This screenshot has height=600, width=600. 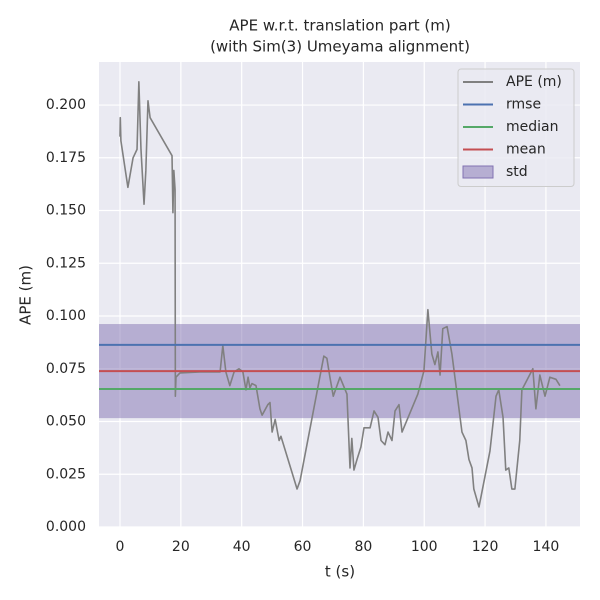 I want to click on y-axis-label: APE (m), so click(x=26, y=295).